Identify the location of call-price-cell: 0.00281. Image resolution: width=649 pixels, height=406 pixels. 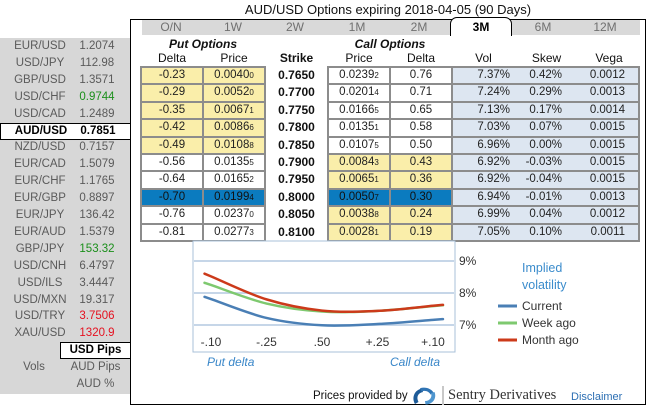
(359, 232).